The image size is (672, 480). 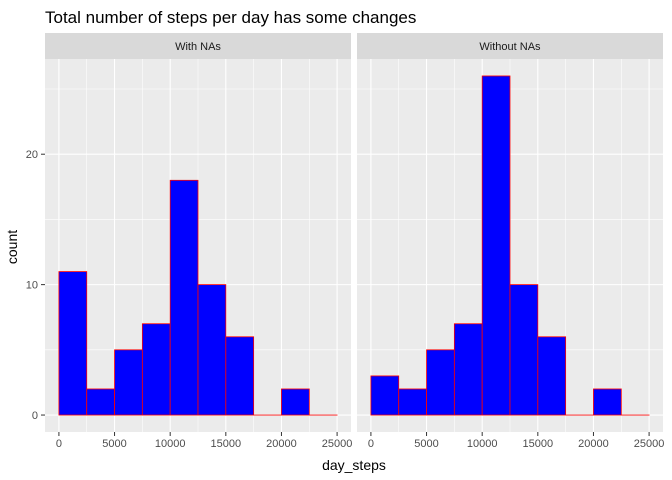 What do you see at coordinates (12, 247) in the screenshot?
I see `y-axis-title: count` at bounding box center [12, 247].